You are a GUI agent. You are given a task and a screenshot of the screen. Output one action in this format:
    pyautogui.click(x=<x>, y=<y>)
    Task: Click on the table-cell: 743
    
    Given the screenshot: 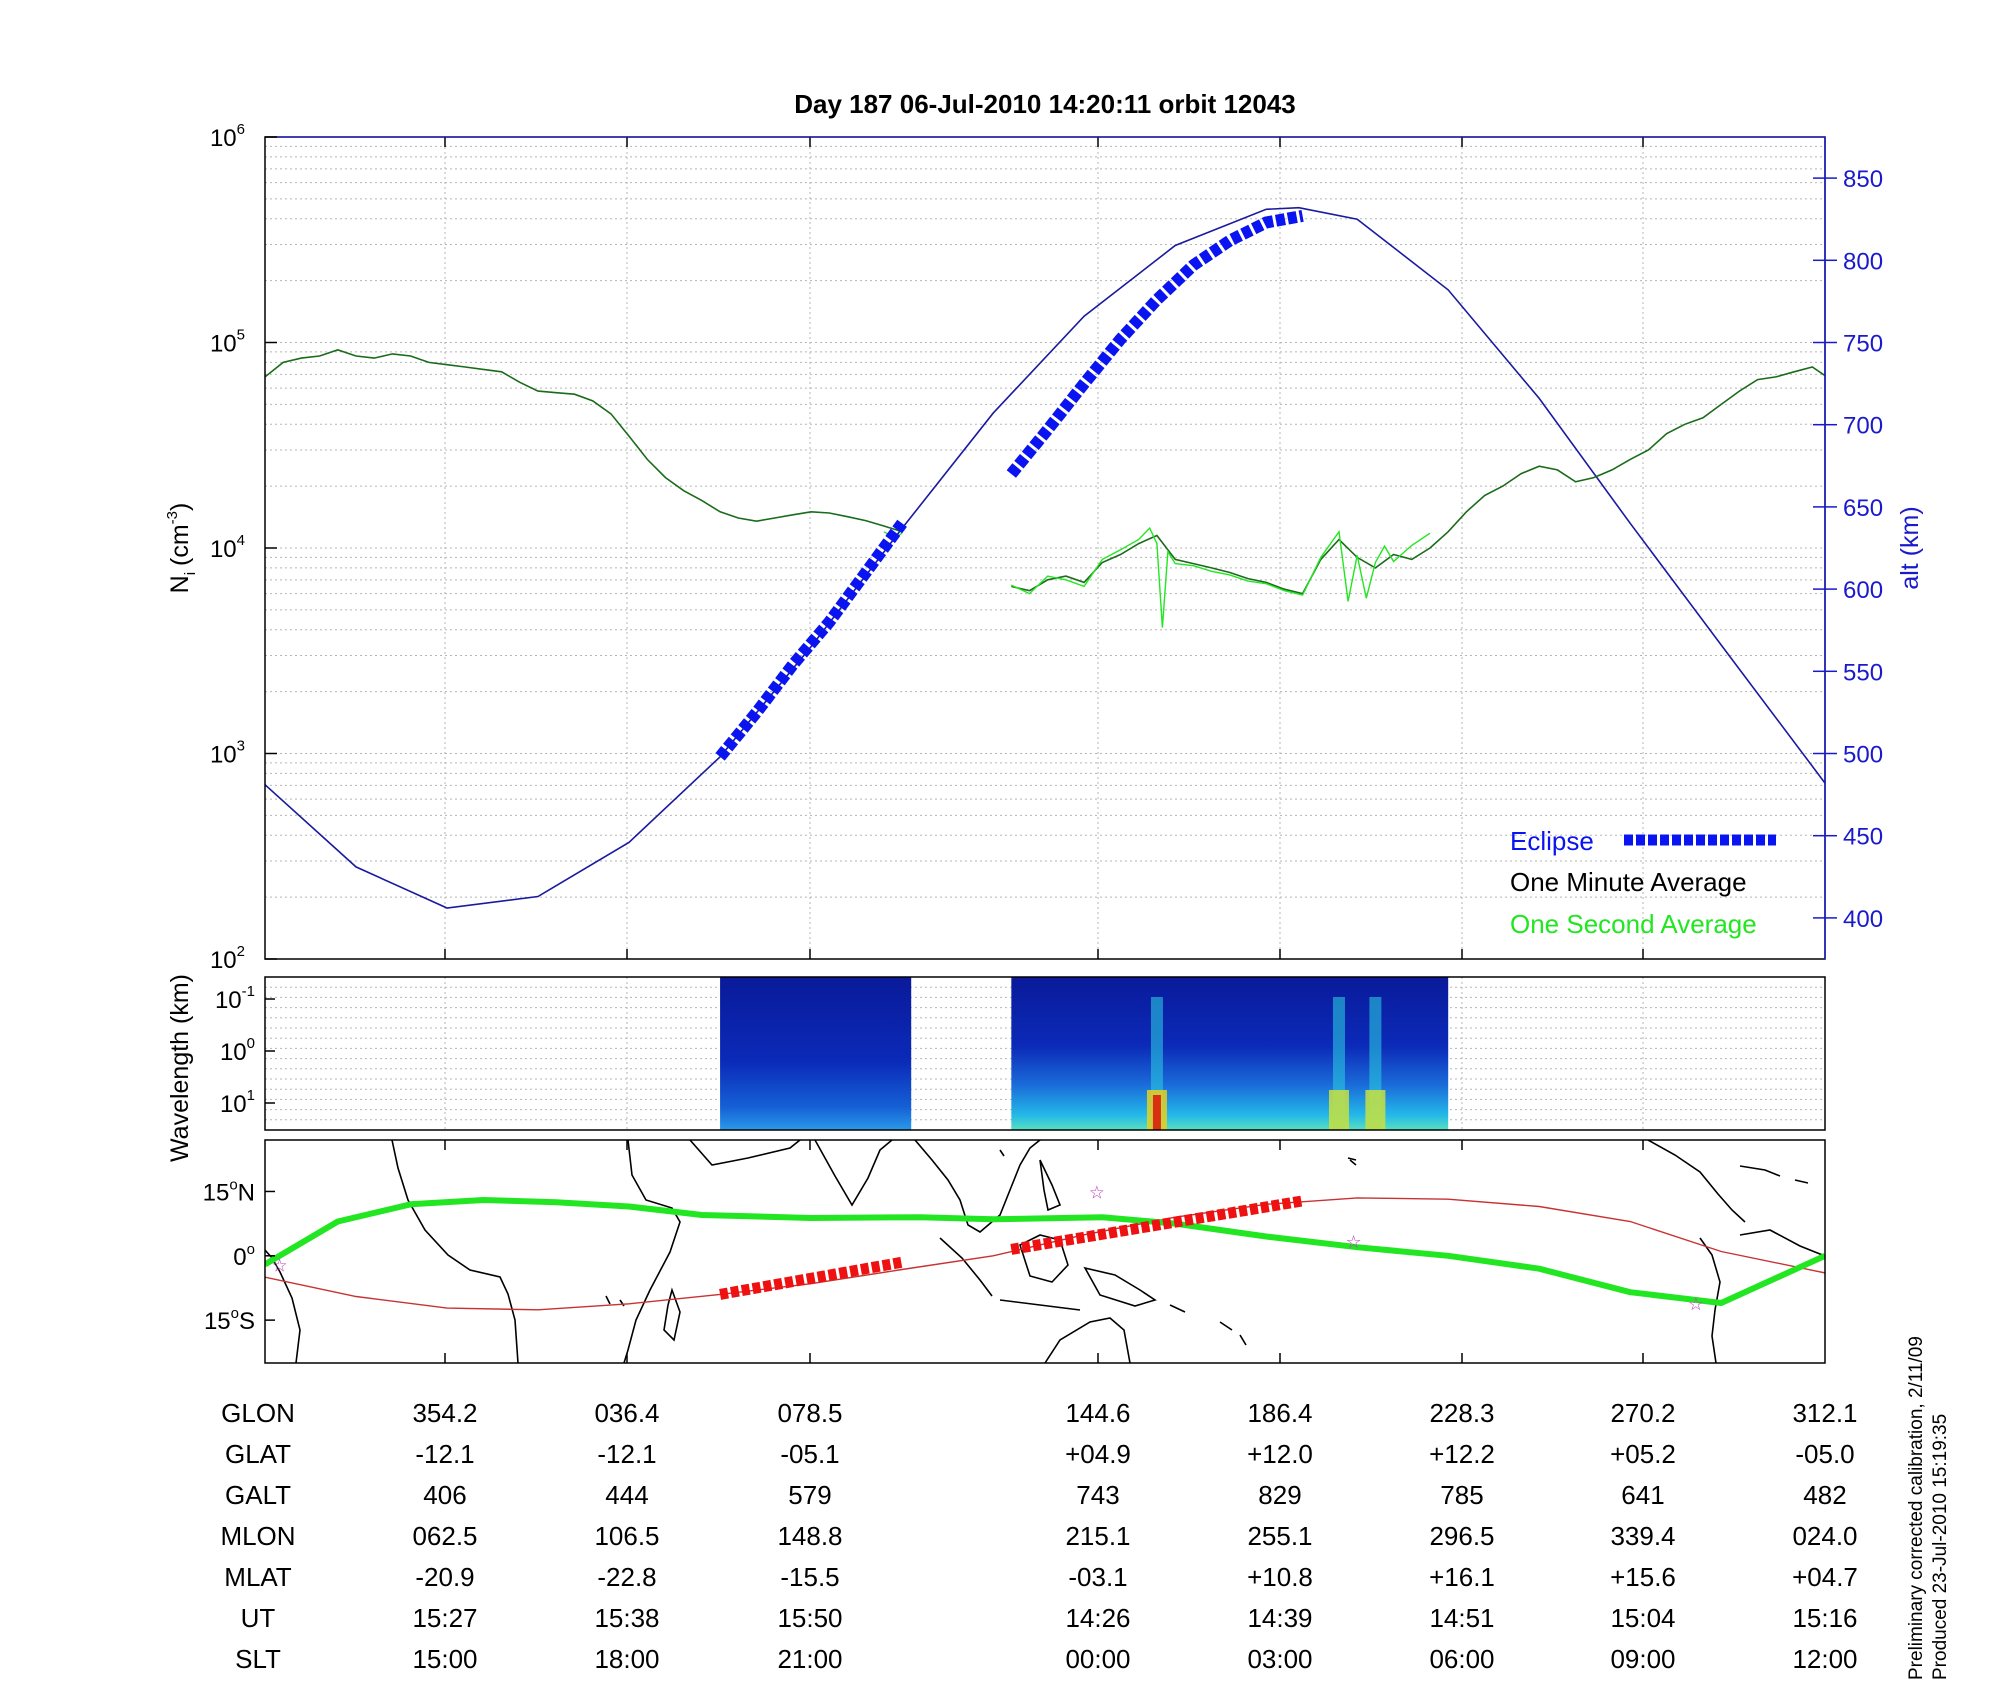 What is the action you would take?
    pyautogui.click(x=1097, y=1495)
    